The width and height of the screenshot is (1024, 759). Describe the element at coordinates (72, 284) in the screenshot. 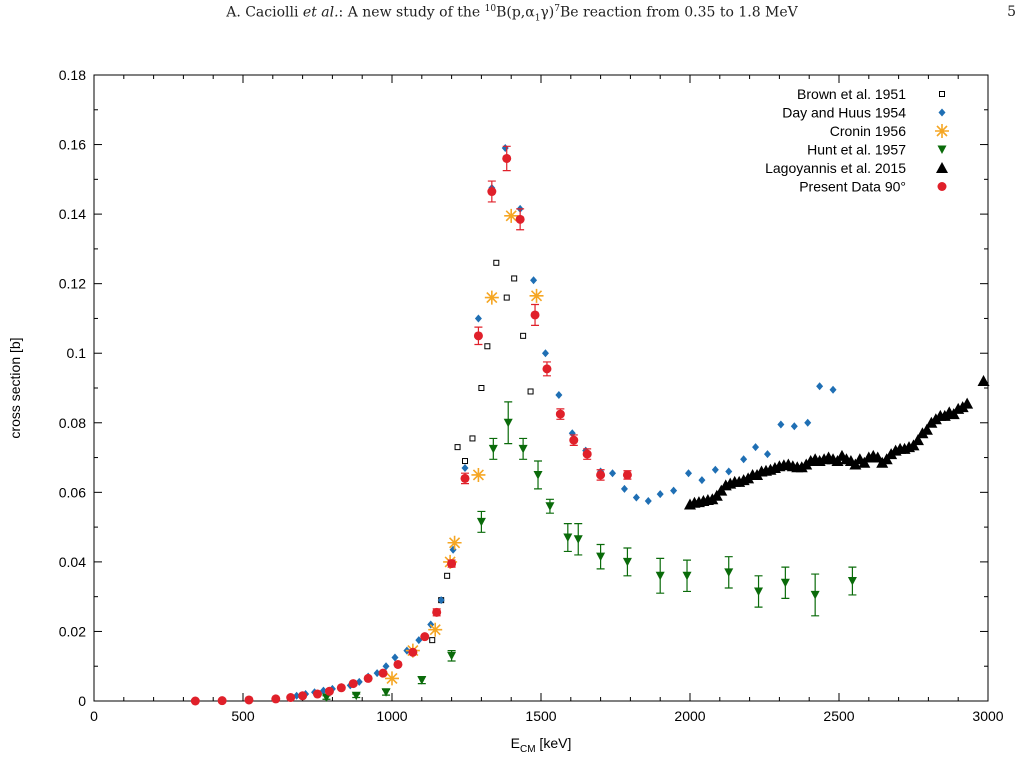

I see `y-tick-label: 0.12` at that location.